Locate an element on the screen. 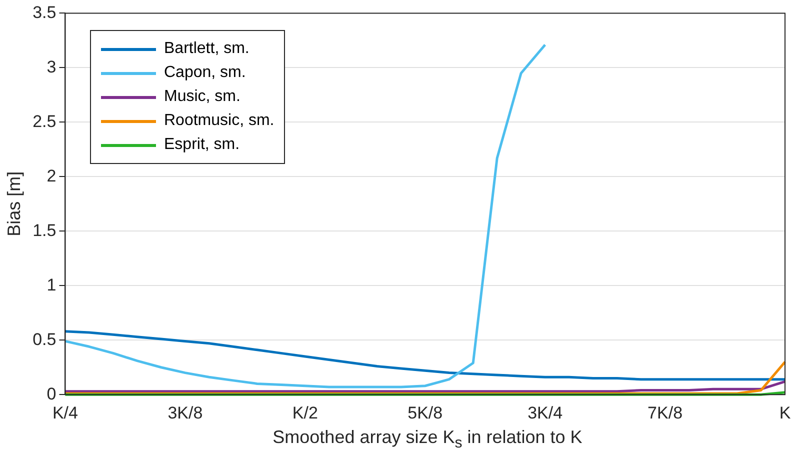 This screenshot has height=463, width=795. x-axis-title: Smoothed array size K$_{s}$ in relation to K is located at coordinates (428, 439).